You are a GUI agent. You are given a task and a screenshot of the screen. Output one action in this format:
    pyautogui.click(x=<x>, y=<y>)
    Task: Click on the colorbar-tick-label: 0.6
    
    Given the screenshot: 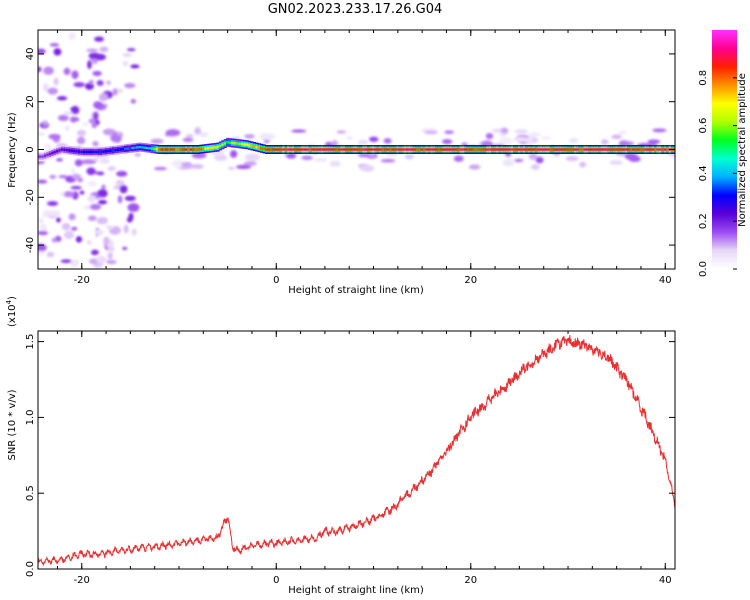 What is the action you would take?
    pyautogui.click(x=703, y=126)
    